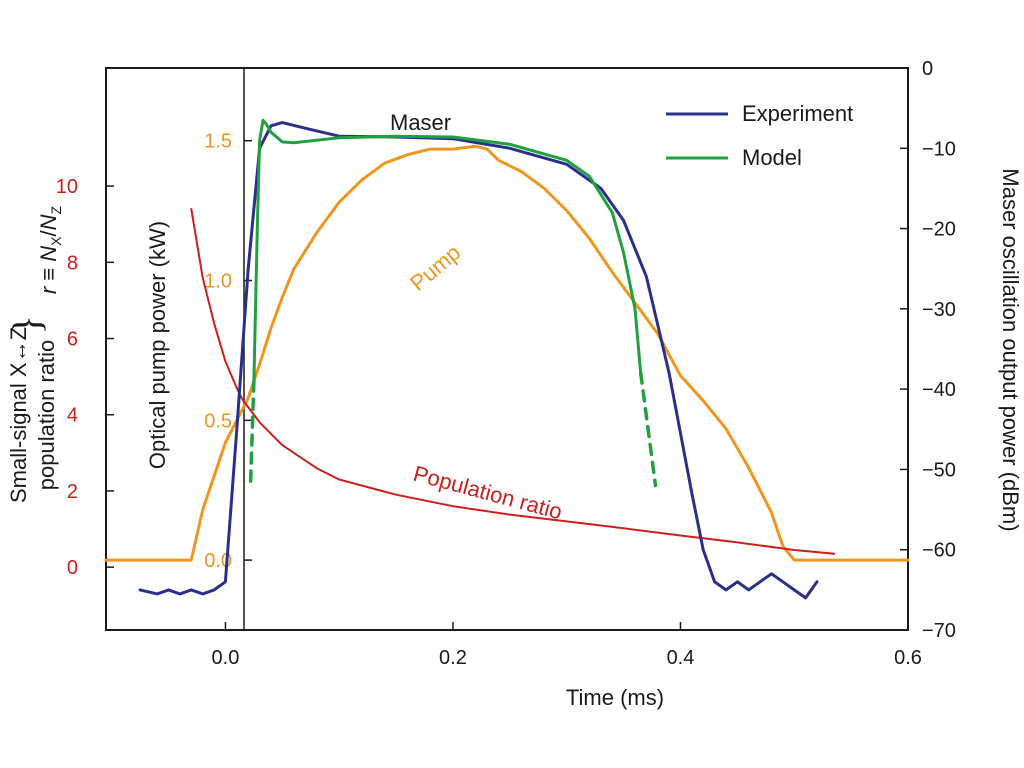 This screenshot has width=1024, height=768. What do you see at coordinates (72, 568) in the screenshot?
I see `population-ratio-tick-label: 0` at bounding box center [72, 568].